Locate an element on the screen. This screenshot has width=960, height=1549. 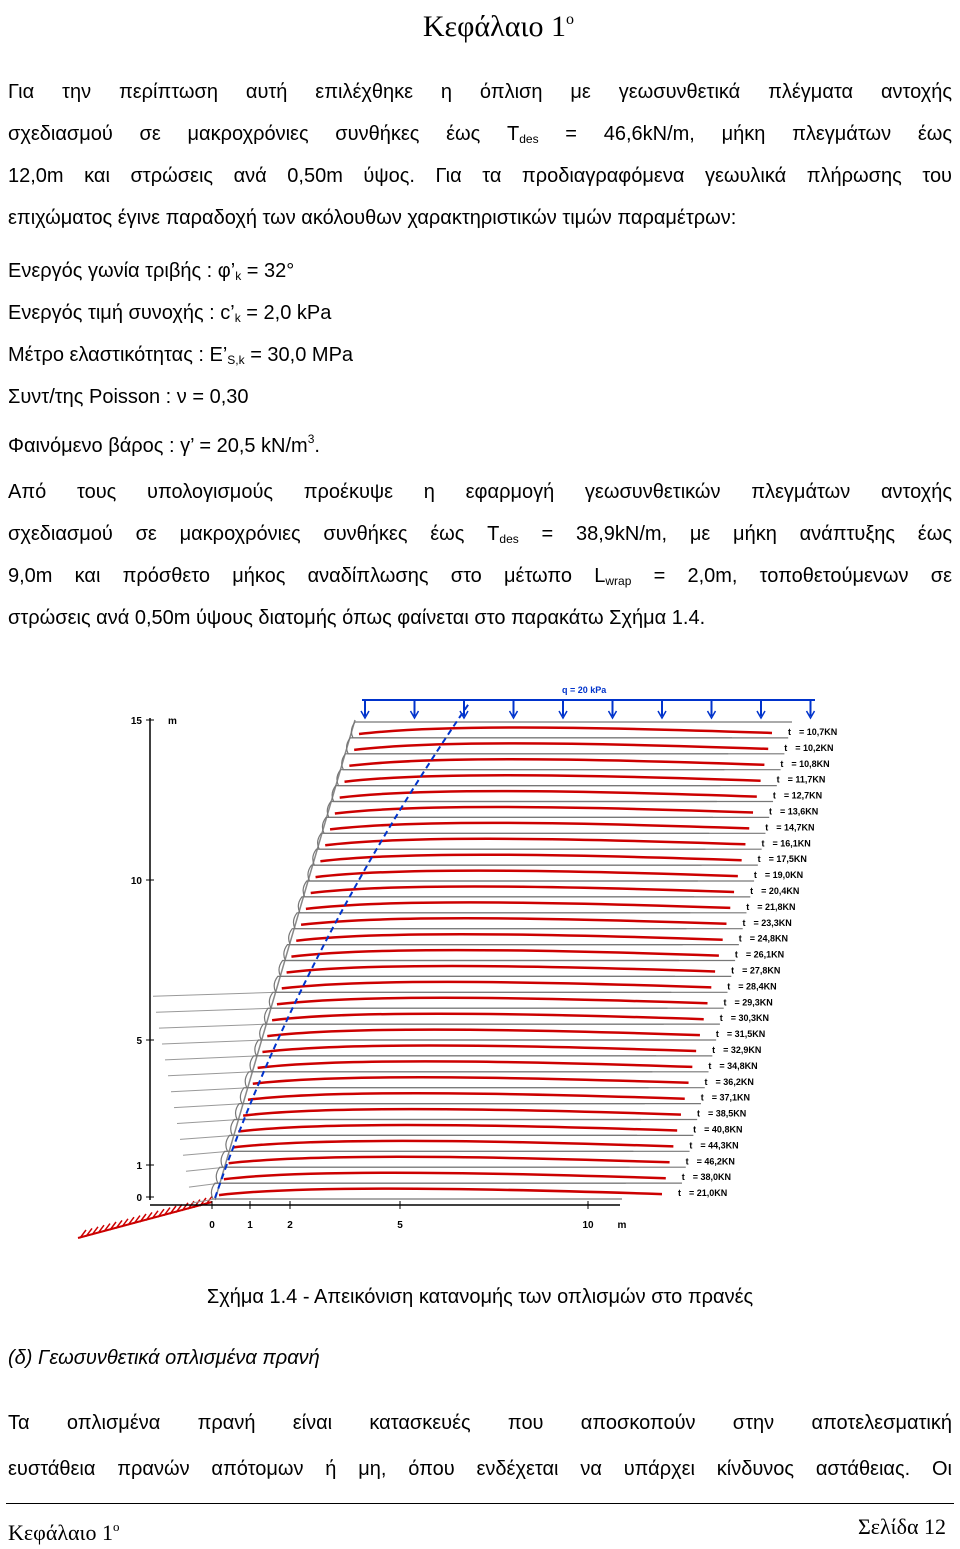
layer-value: = 16,1KN is located at coordinates (791, 843).